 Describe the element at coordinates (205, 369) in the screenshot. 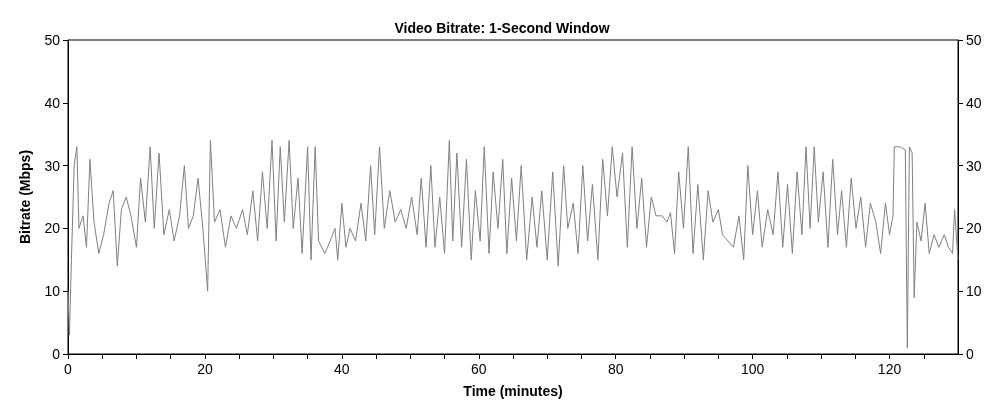

I see `x-tick-label: 20` at that location.